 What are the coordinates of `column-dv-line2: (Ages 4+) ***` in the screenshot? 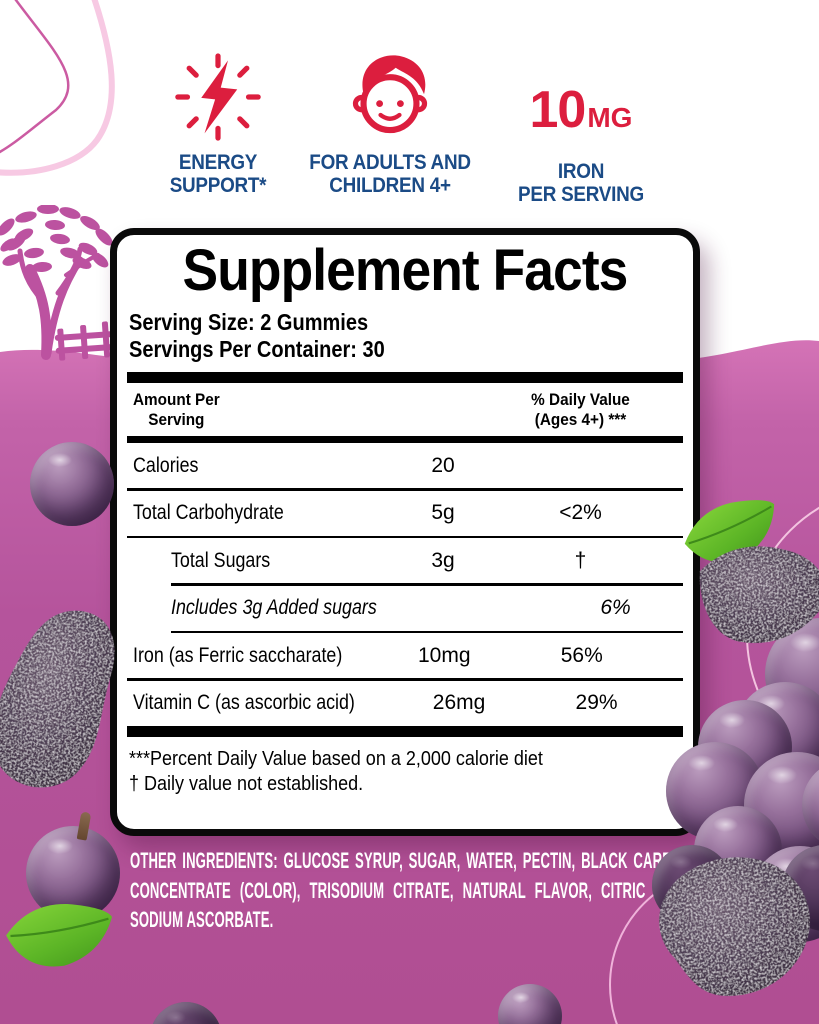 It's located at (580, 419).